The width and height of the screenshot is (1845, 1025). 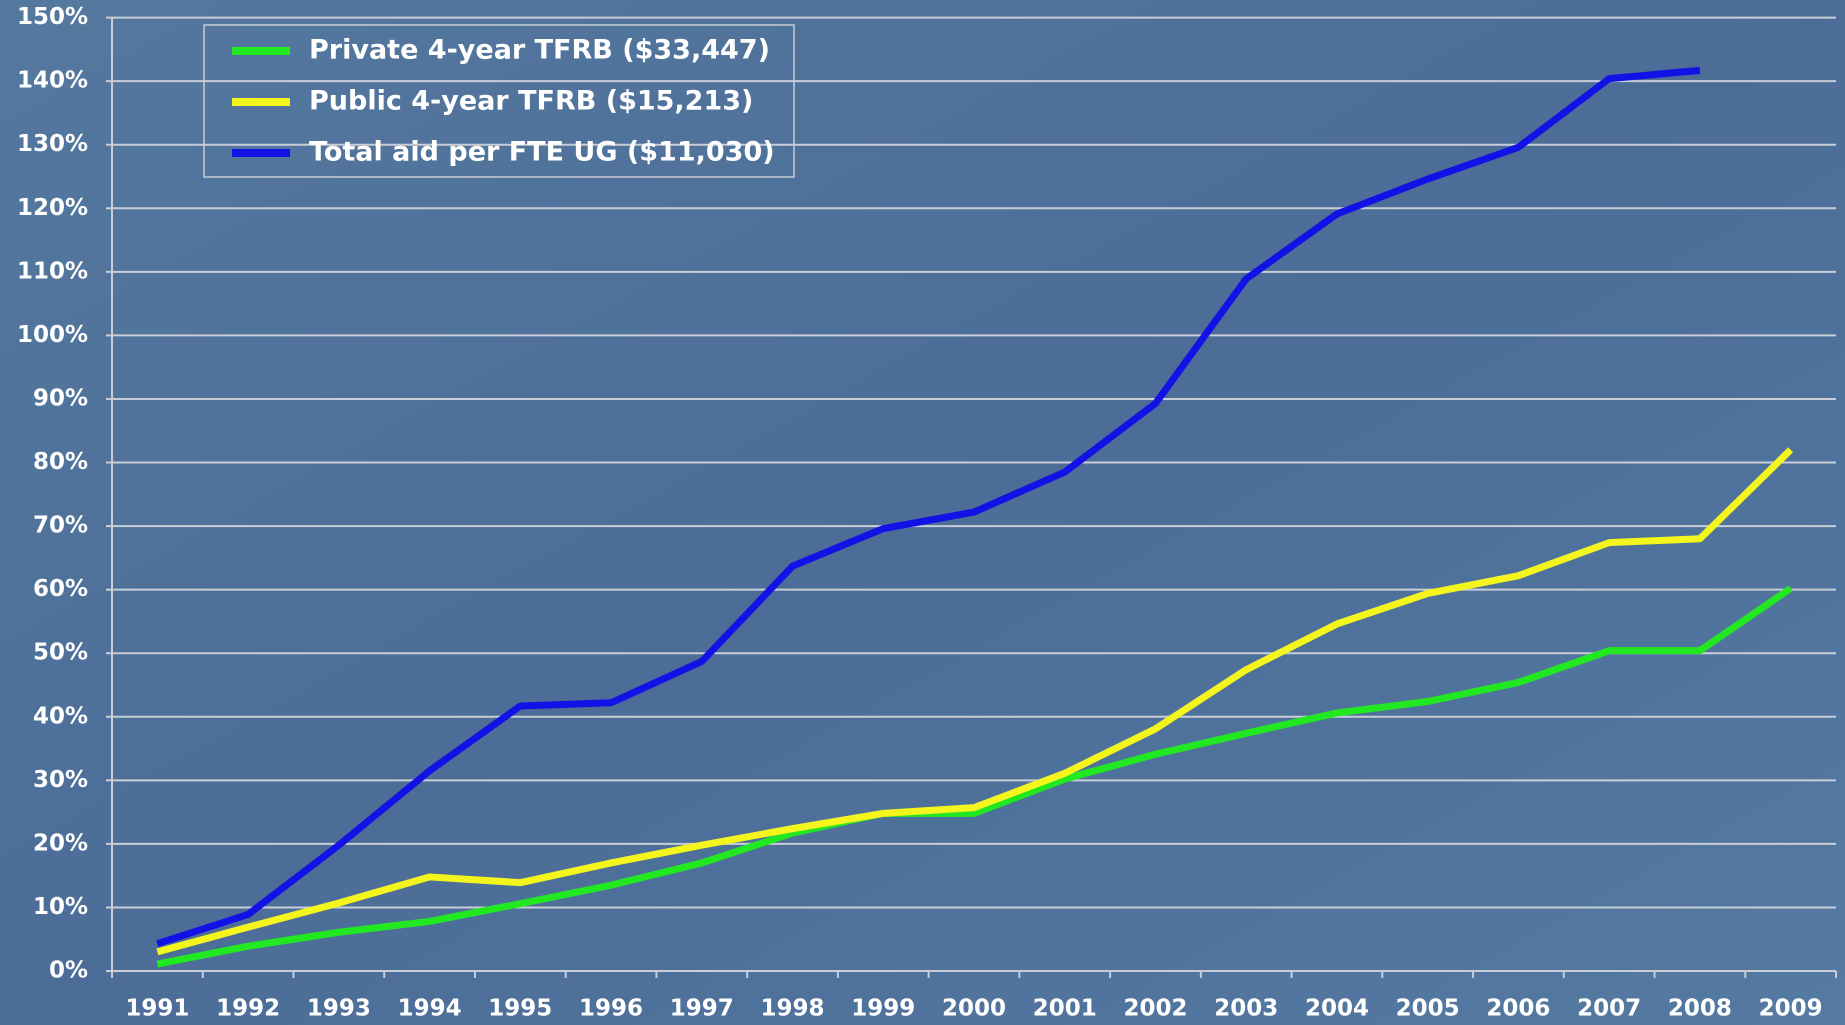 What do you see at coordinates (539, 50) in the screenshot?
I see `legend-label: Private 4-year TFRB ($33,447)` at bounding box center [539, 50].